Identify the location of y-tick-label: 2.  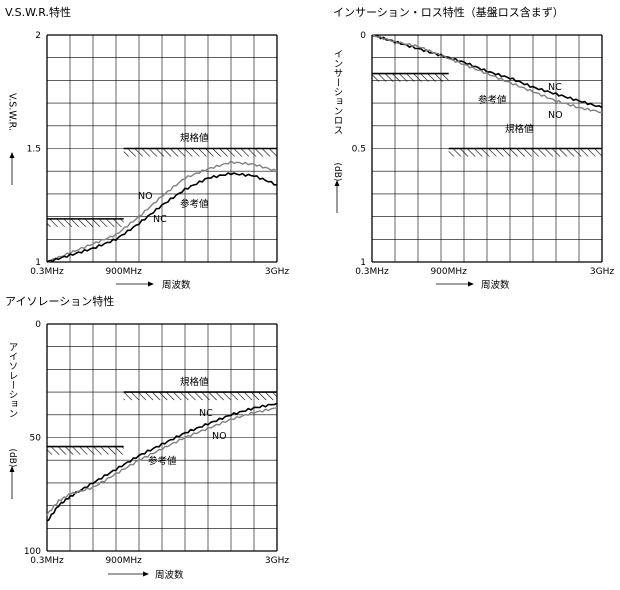
(38, 36).